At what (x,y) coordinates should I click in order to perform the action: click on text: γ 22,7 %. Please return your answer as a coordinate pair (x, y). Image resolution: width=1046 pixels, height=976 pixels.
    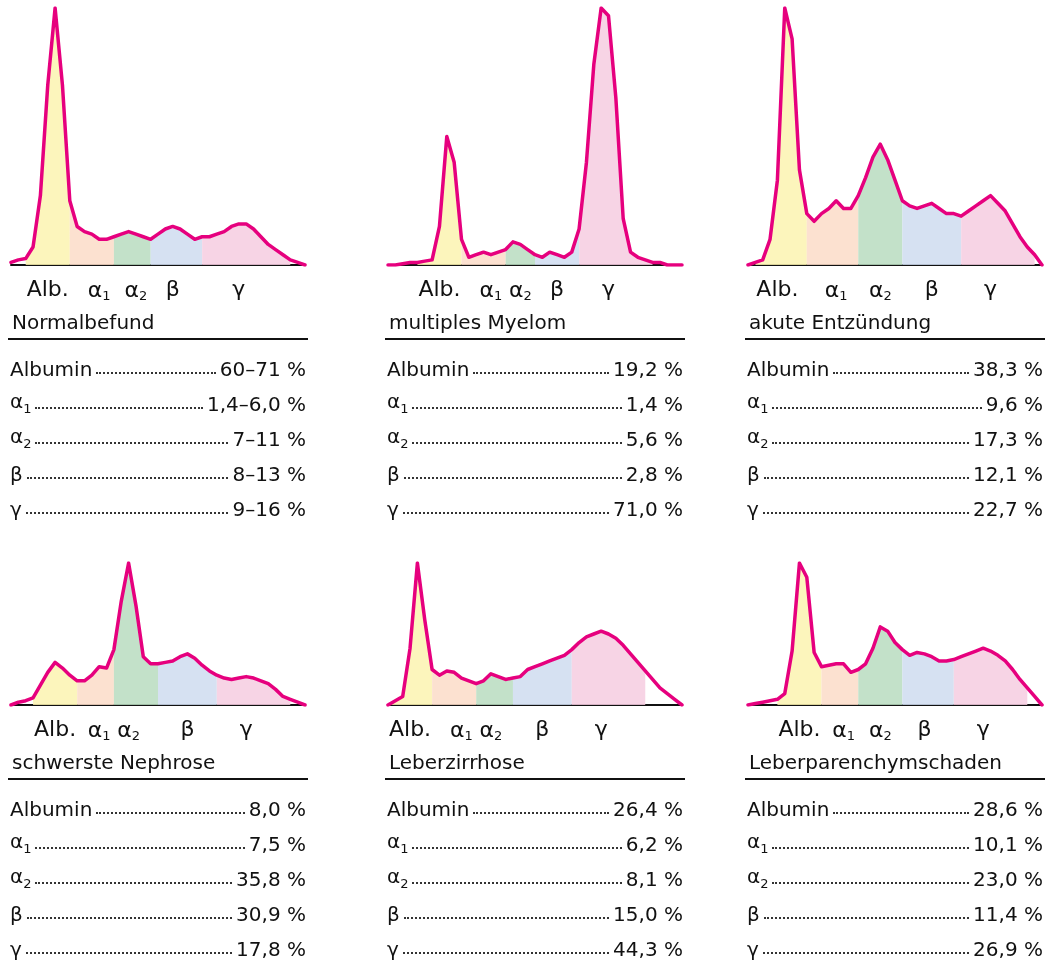
    Looking at the image, I should click on (895, 509).